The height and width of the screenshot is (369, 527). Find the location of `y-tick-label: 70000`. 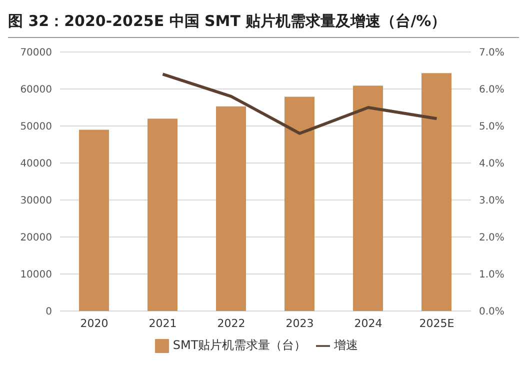

y-tick-label: 70000 is located at coordinates (36, 53).